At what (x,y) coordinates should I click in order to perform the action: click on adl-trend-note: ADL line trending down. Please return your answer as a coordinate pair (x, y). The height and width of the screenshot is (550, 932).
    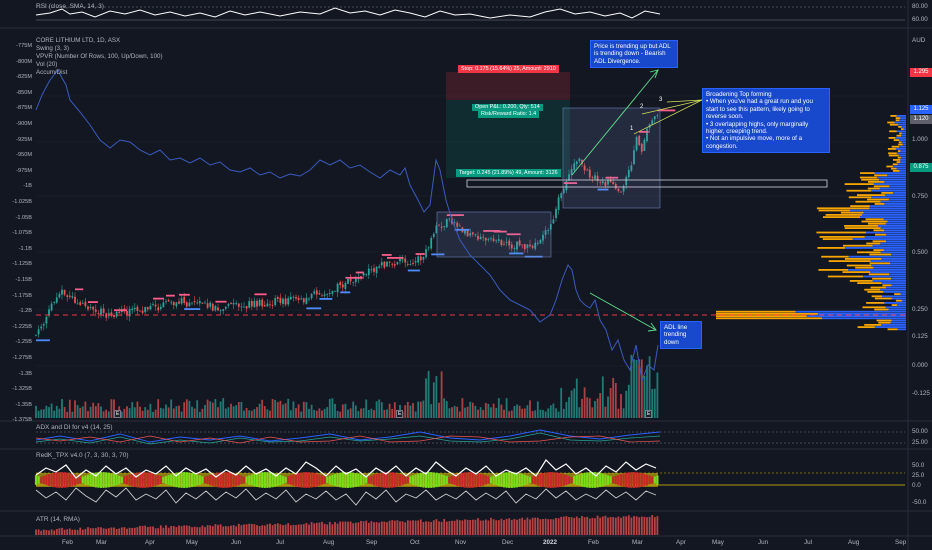
    Looking at the image, I should click on (681, 335).